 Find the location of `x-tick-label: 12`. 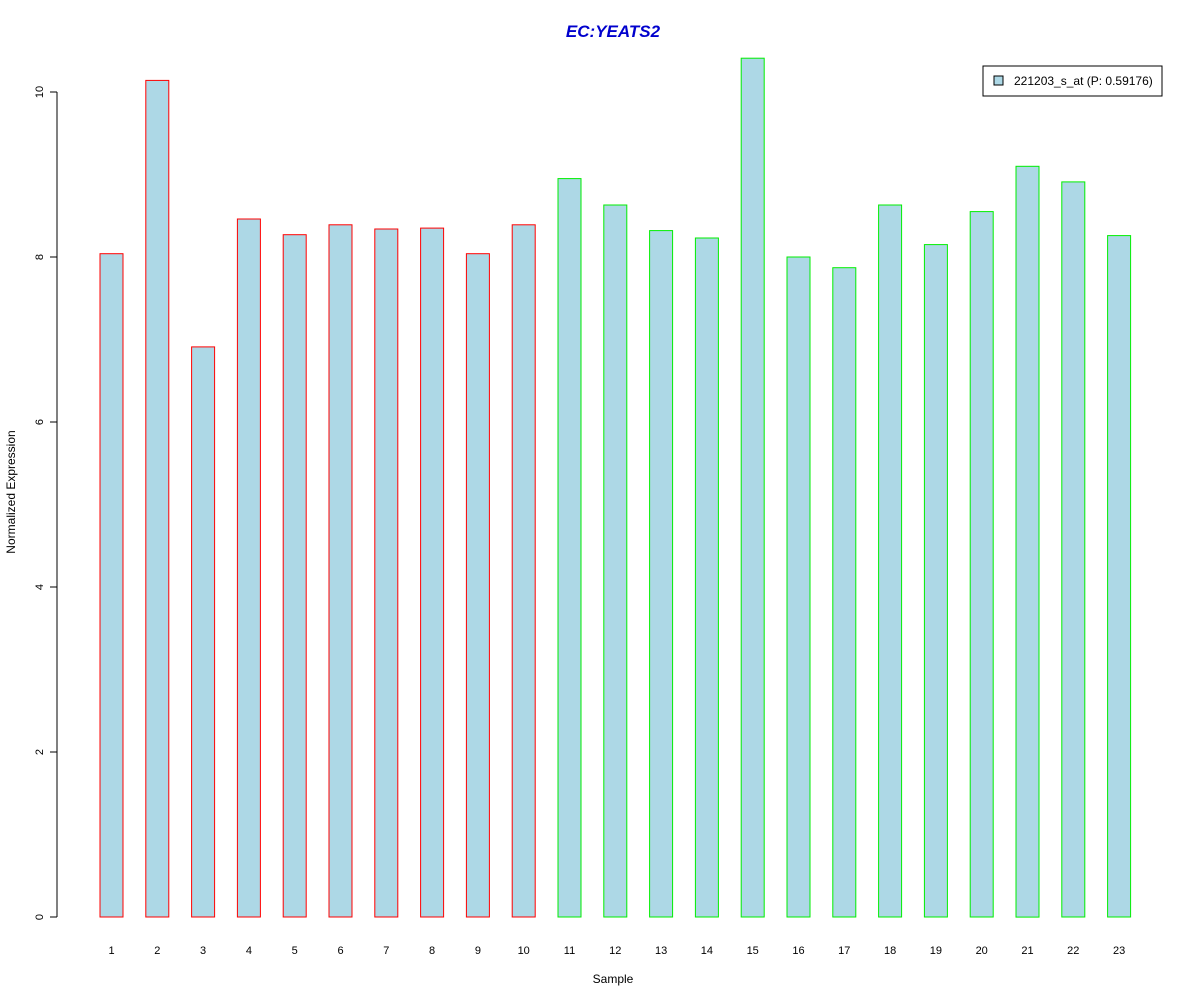

x-tick-label: 12 is located at coordinates (615, 951).